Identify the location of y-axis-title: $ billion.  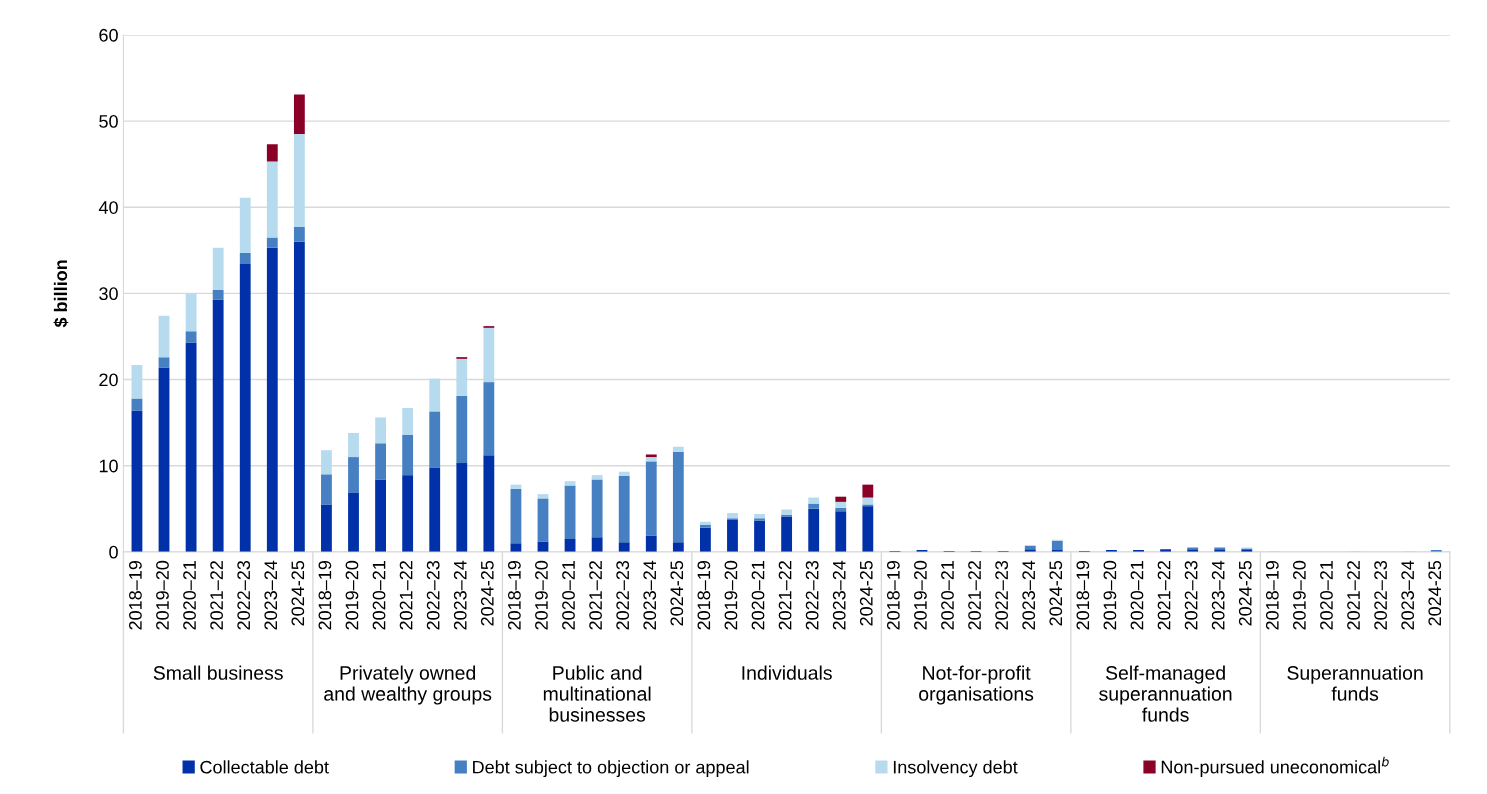
(61, 294).